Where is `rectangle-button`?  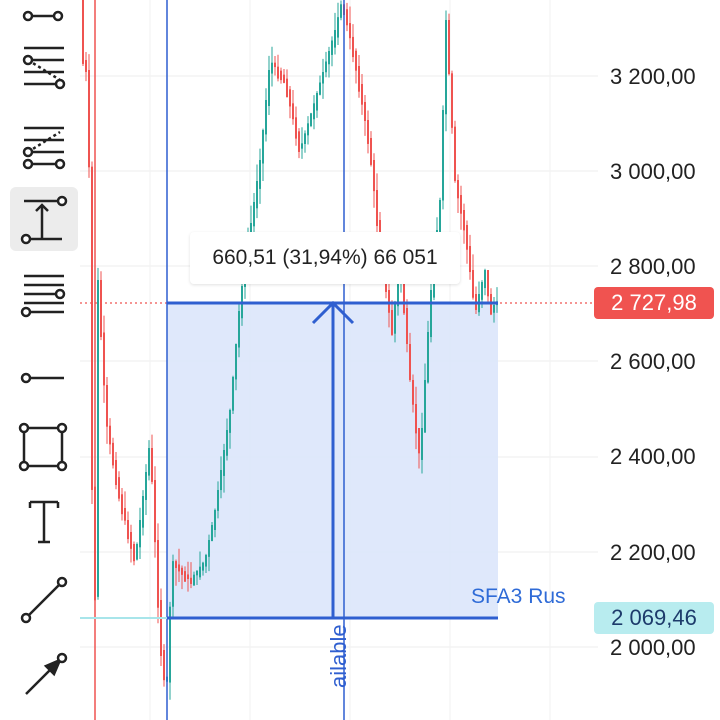
rectangle-button is located at coordinates (44, 446).